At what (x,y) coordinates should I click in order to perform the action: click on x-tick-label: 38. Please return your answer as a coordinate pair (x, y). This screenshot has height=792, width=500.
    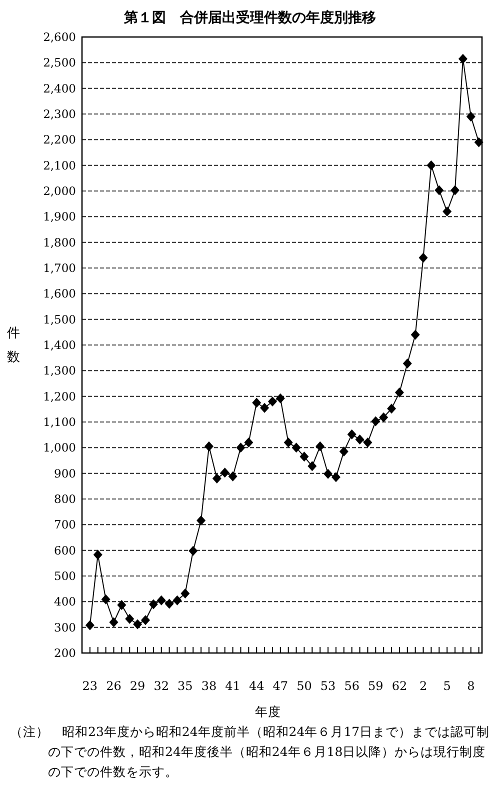
    Looking at the image, I should click on (209, 686).